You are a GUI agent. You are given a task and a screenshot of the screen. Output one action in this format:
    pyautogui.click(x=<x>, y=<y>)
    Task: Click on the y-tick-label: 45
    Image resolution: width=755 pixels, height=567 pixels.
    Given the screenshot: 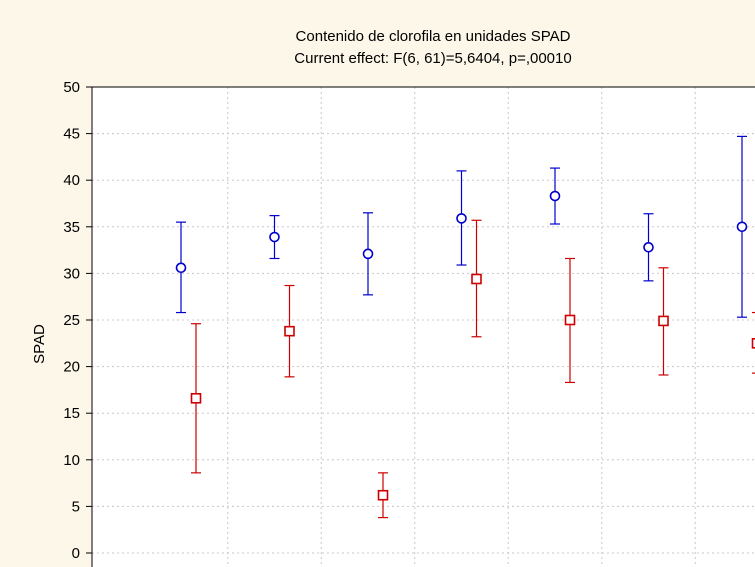 What is the action you would take?
    pyautogui.click(x=71, y=134)
    